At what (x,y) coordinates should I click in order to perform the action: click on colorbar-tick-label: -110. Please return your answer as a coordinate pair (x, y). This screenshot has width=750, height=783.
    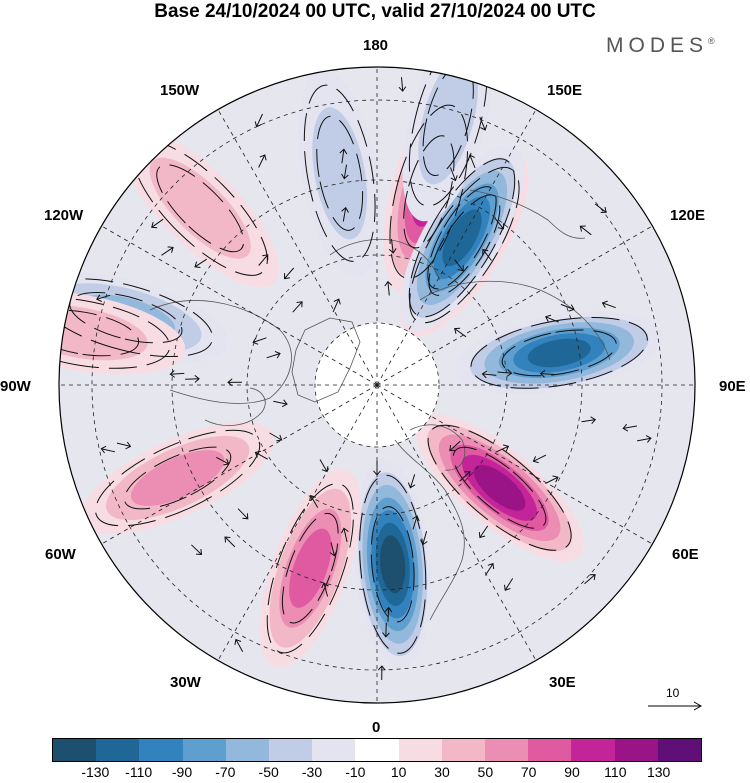
    Looking at the image, I should click on (139, 772).